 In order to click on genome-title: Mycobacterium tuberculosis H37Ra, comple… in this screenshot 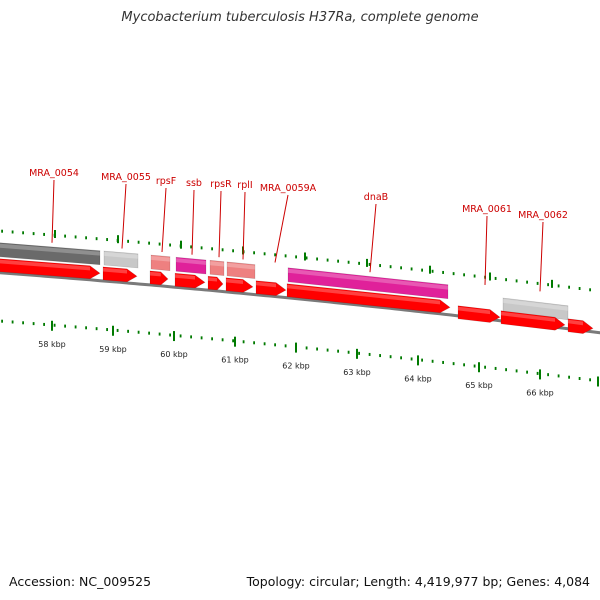, I will do `click(300, 17)`.